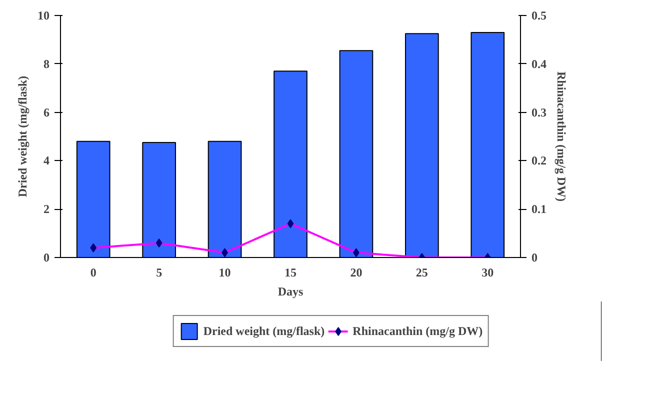  I want to click on y-tick-label: 4, so click(47, 161).